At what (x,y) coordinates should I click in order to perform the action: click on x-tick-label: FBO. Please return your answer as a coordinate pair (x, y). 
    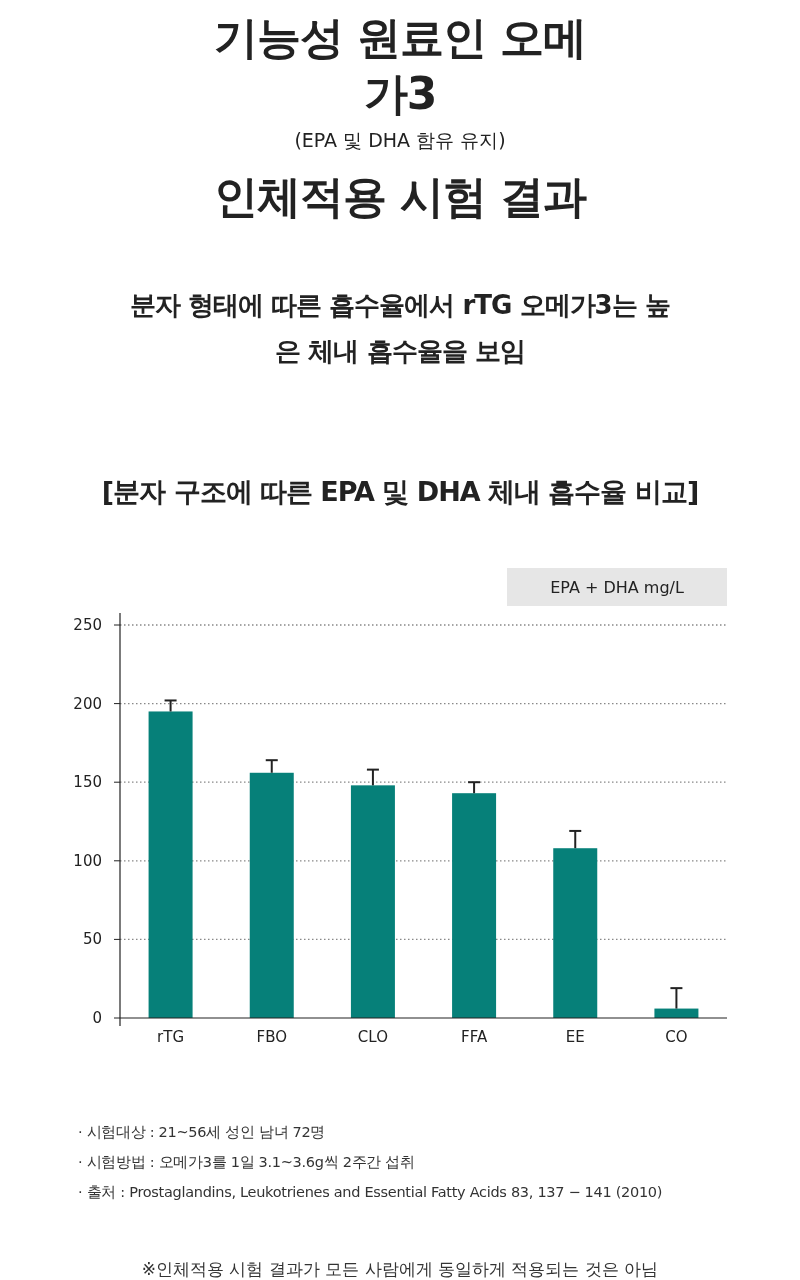
    Looking at the image, I should click on (271, 1037).